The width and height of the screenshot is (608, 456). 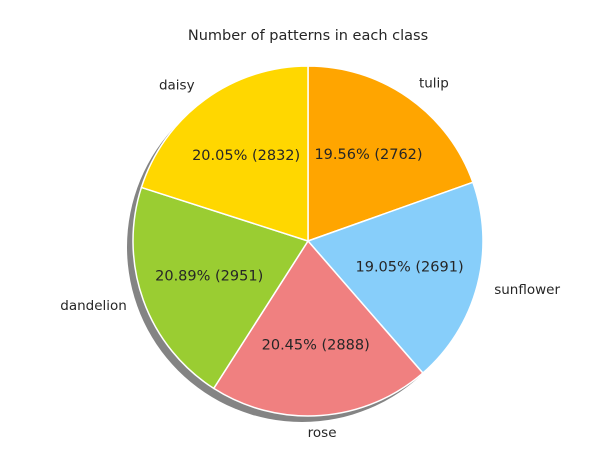 What do you see at coordinates (220, 288) in the screenshot?
I see `pie-slice-dandelion` at bounding box center [220, 288].